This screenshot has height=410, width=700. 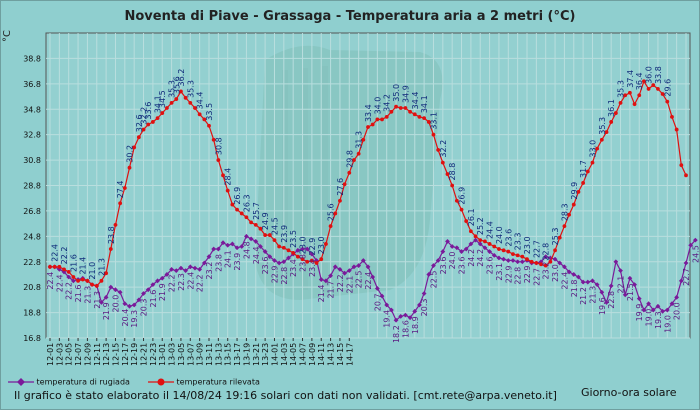 I want to click on x-tick-label: 14-07, so click(x=303, y=354).